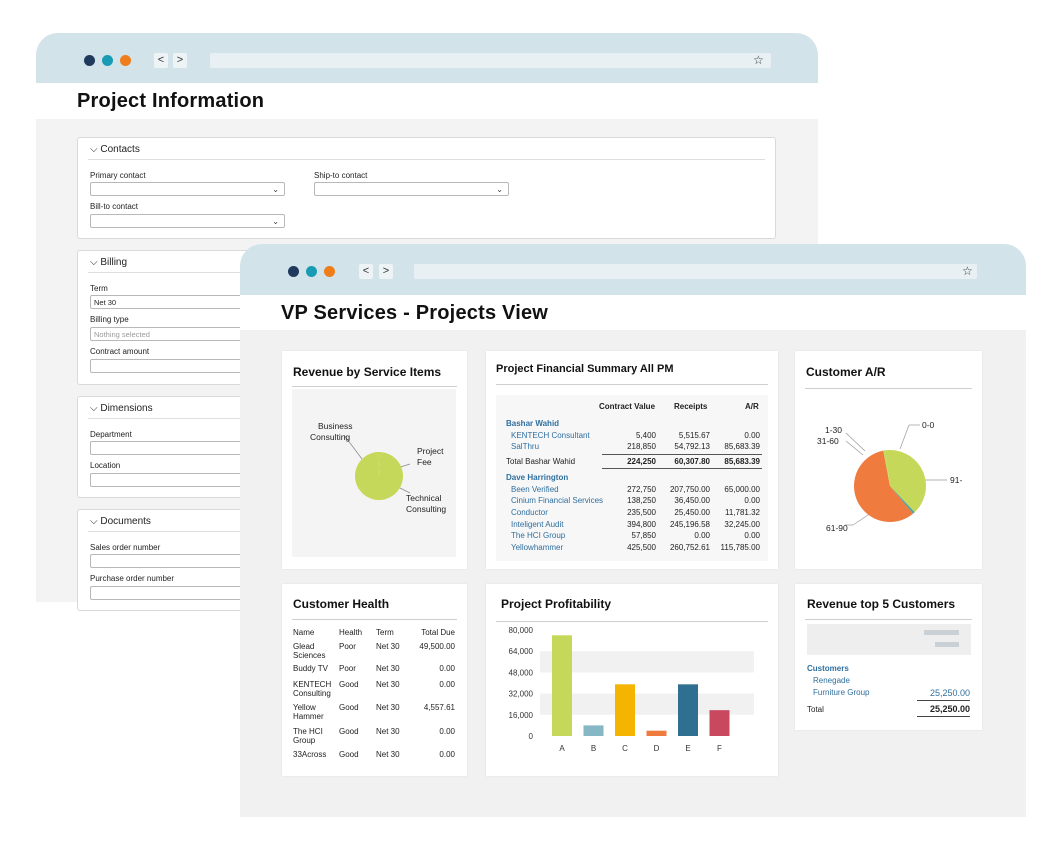  I want to click on primary-contact-select: ⌄, so click(187, 189).